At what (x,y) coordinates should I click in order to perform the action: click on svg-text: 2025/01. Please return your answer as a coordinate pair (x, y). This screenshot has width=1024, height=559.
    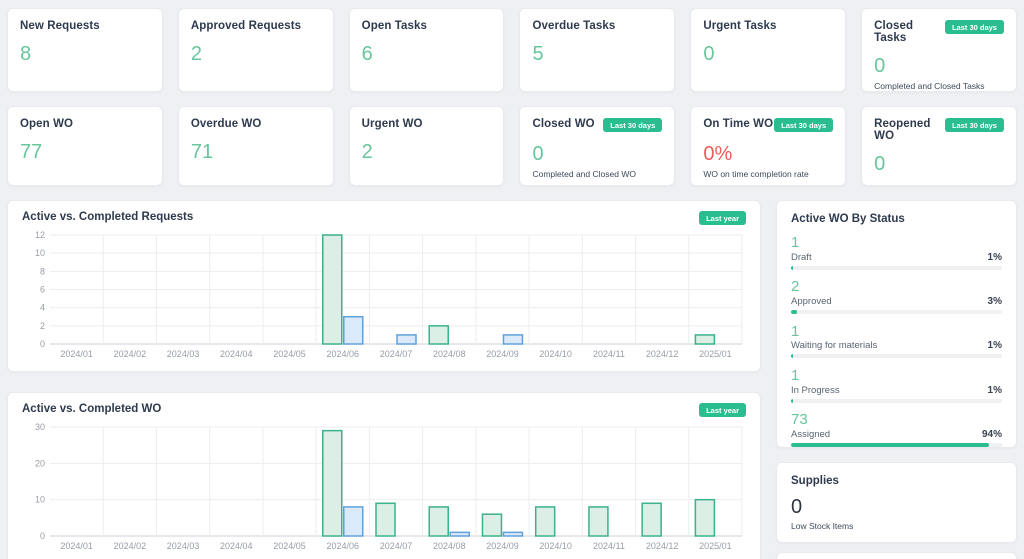
    Looking at the image, I should click on (715, 546).